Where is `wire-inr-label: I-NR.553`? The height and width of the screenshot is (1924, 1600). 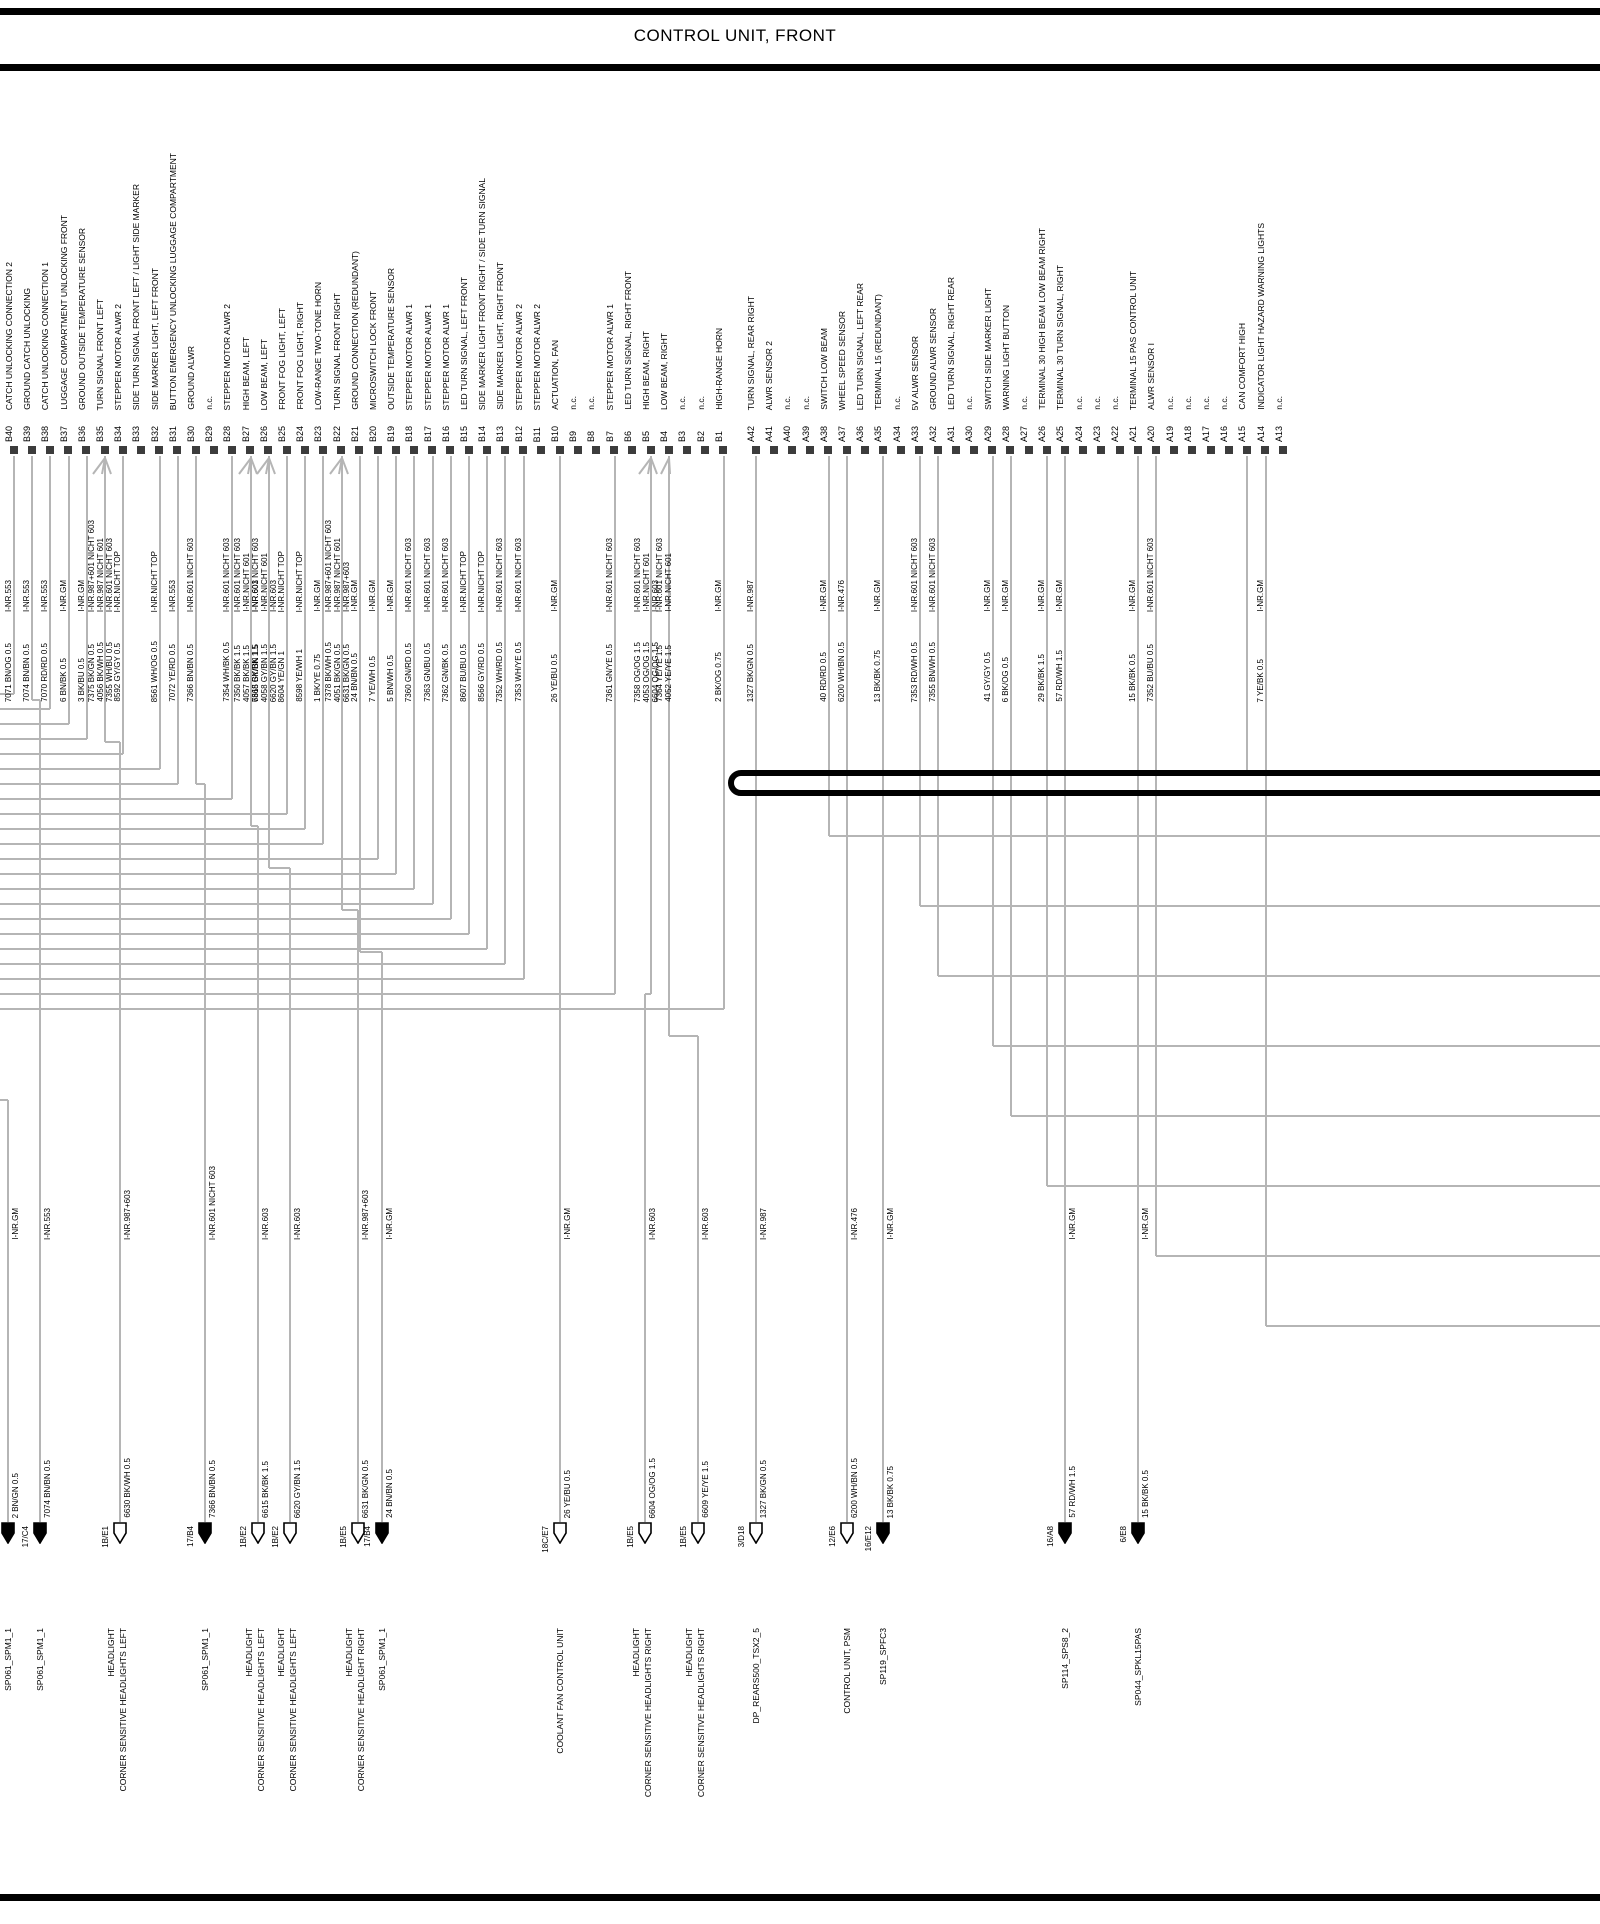 wire-inr-label: I-NR.553 is located at coordinates (27, 595).